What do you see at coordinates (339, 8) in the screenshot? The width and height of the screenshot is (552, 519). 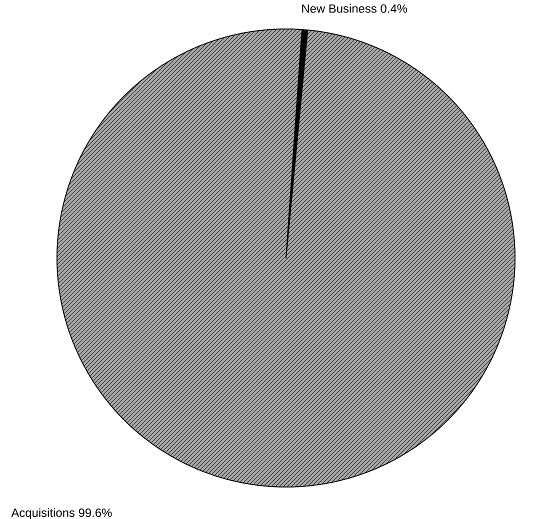 I see `slice-label: New Business` at bounding box center [339, 8].